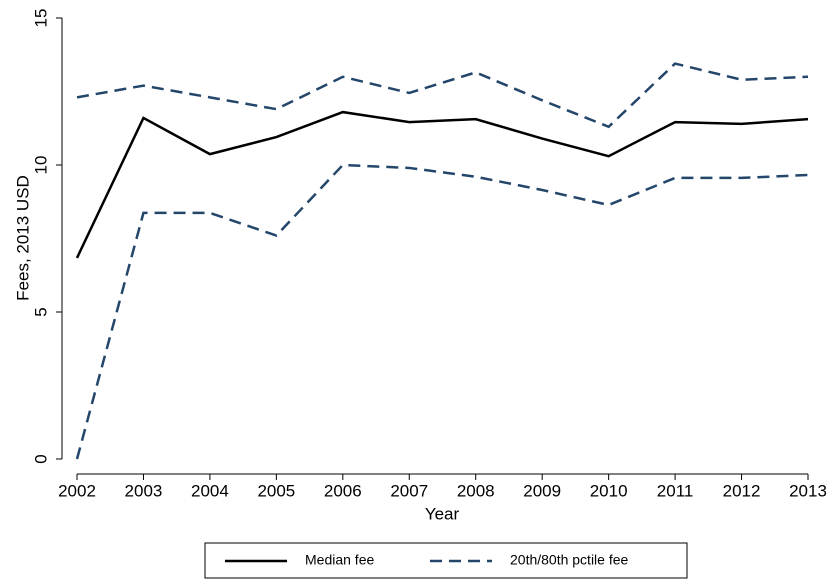 This screenshot has height=580, width=834. What do you see at coordinates (276, 490) in the screenshot?
I see `x-tick-label: 2005` at bounding box center [276, 490].